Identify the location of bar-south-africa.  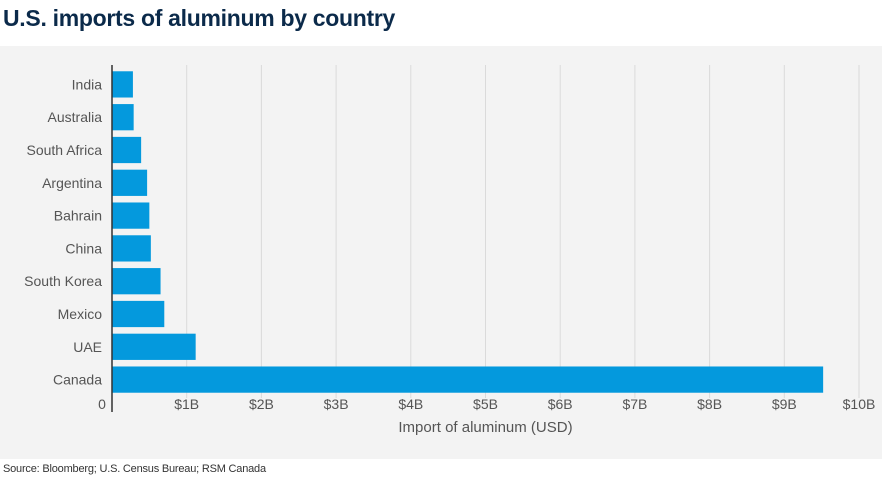
(127, 150).